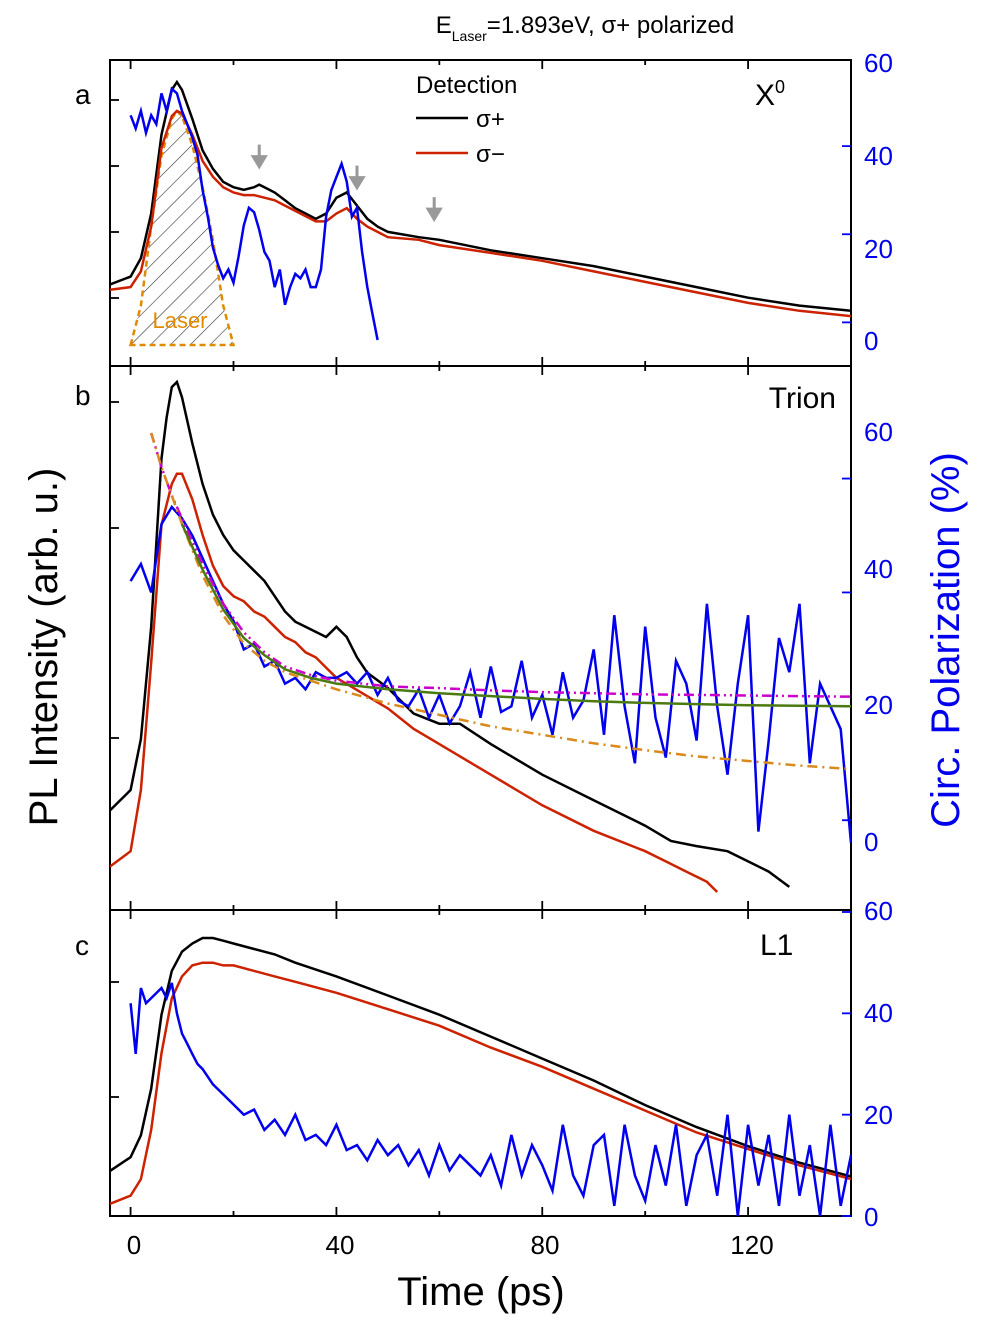  What do you see at coordinates (179, 320) in the screenshot?
I see `laser-label: Laser` at bounding box center [179, 320].